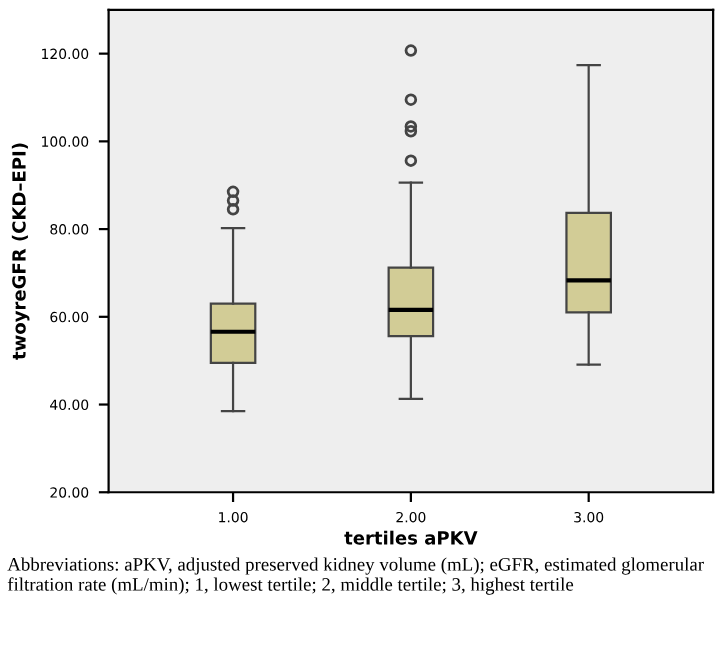 This screenshot has height=652, width=724. I want to click on text: Abbreviations: aPKV, adjusted preserved kidney volume (mL); eGFR, estimated glomerular filtration rate (mL/min); 1, lowest tertile; 2, middle tertile; 3, highest tertile, so click(355, 576).